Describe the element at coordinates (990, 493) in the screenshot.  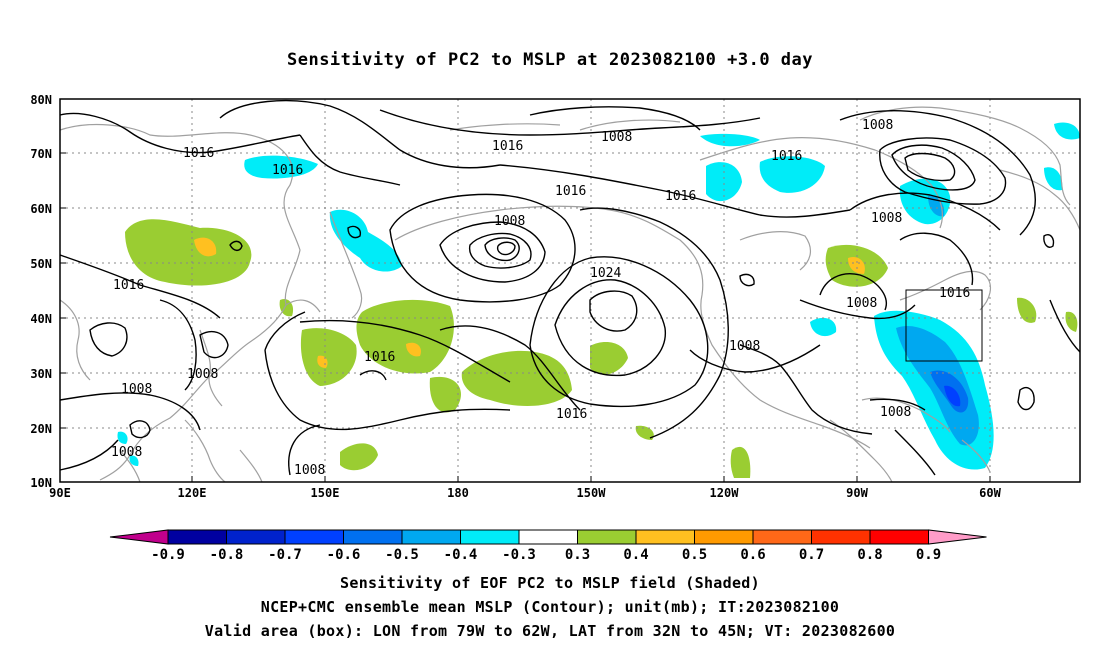
I see `lon-label: 60W` at that location.